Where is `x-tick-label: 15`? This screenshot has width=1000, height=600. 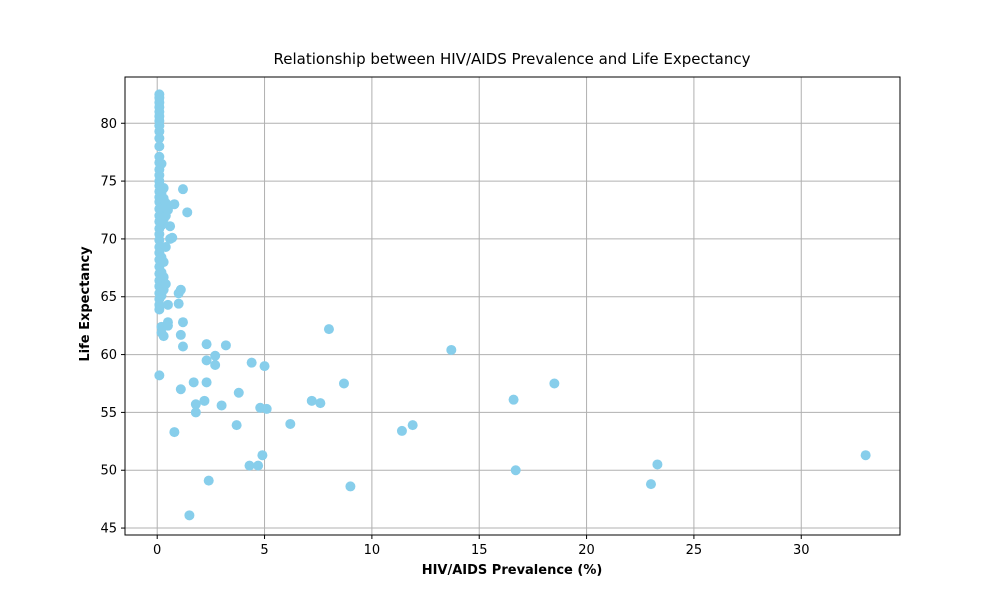
x-tick-label: 15 is located at coordinates (479, 550).